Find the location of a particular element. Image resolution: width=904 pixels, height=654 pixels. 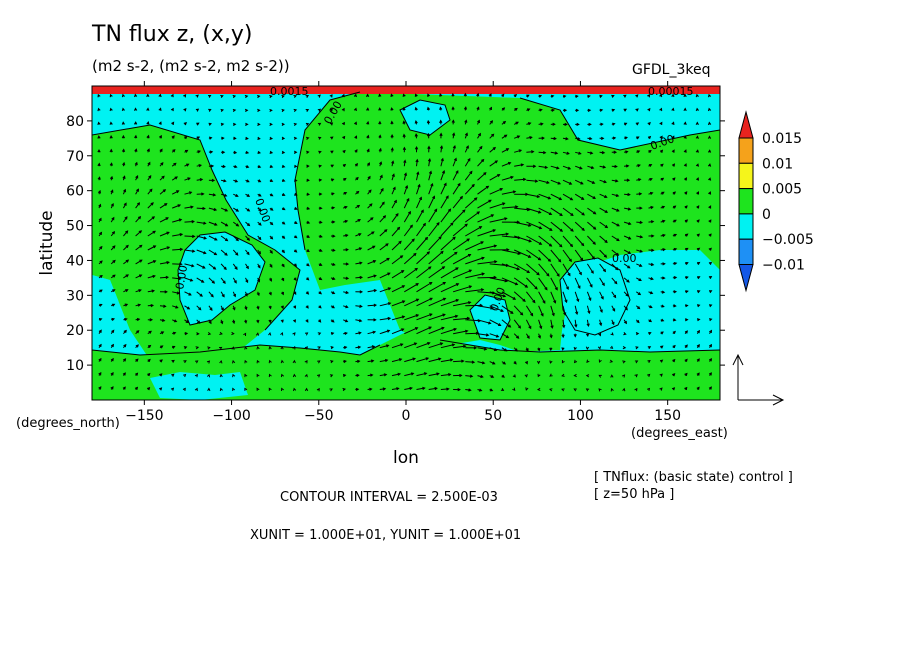

x-axis-label: lon is located at coordinates (406, 458).